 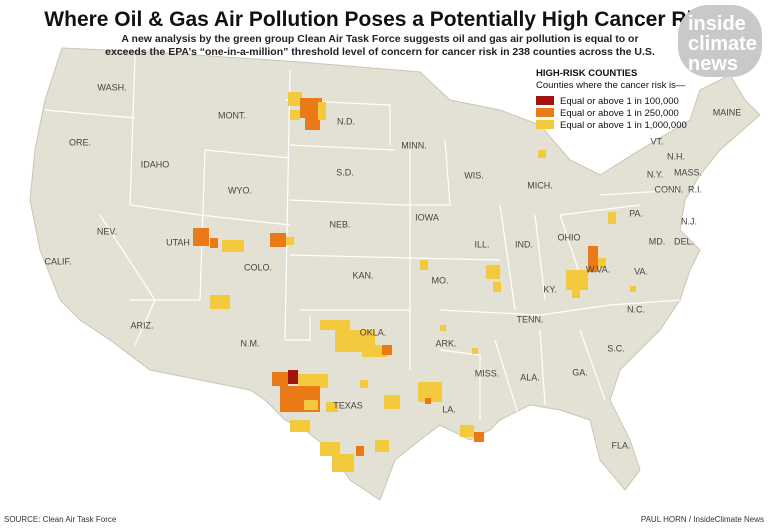 I want to click on state-label: N.J., so click(x=689, y=221).